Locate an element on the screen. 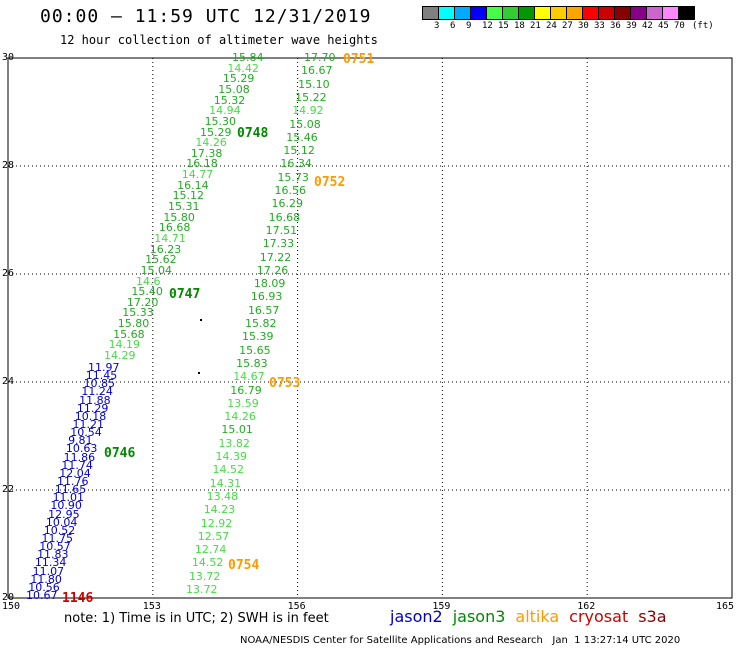 This screenshot has height=650, width=740. pass-id-label: 1146 is located at coordinates (78, 598).